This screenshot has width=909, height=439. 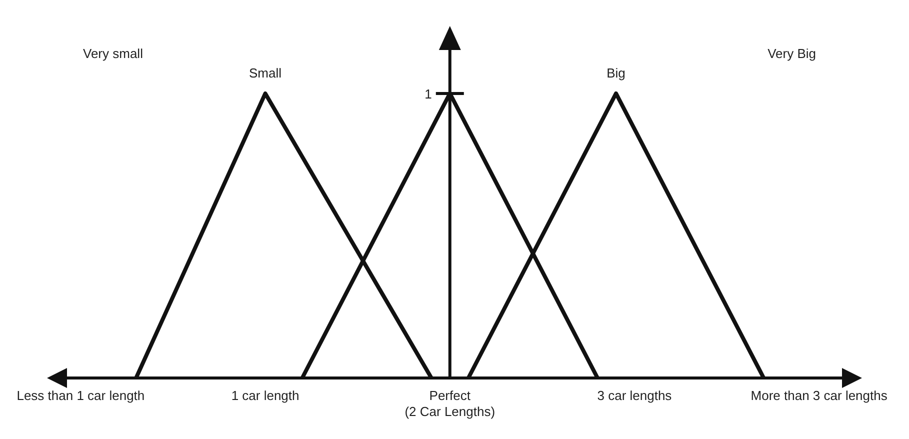 I want to click on x-tick-label: Perfect (2 Car Lengths), so click(x=450, y=403).